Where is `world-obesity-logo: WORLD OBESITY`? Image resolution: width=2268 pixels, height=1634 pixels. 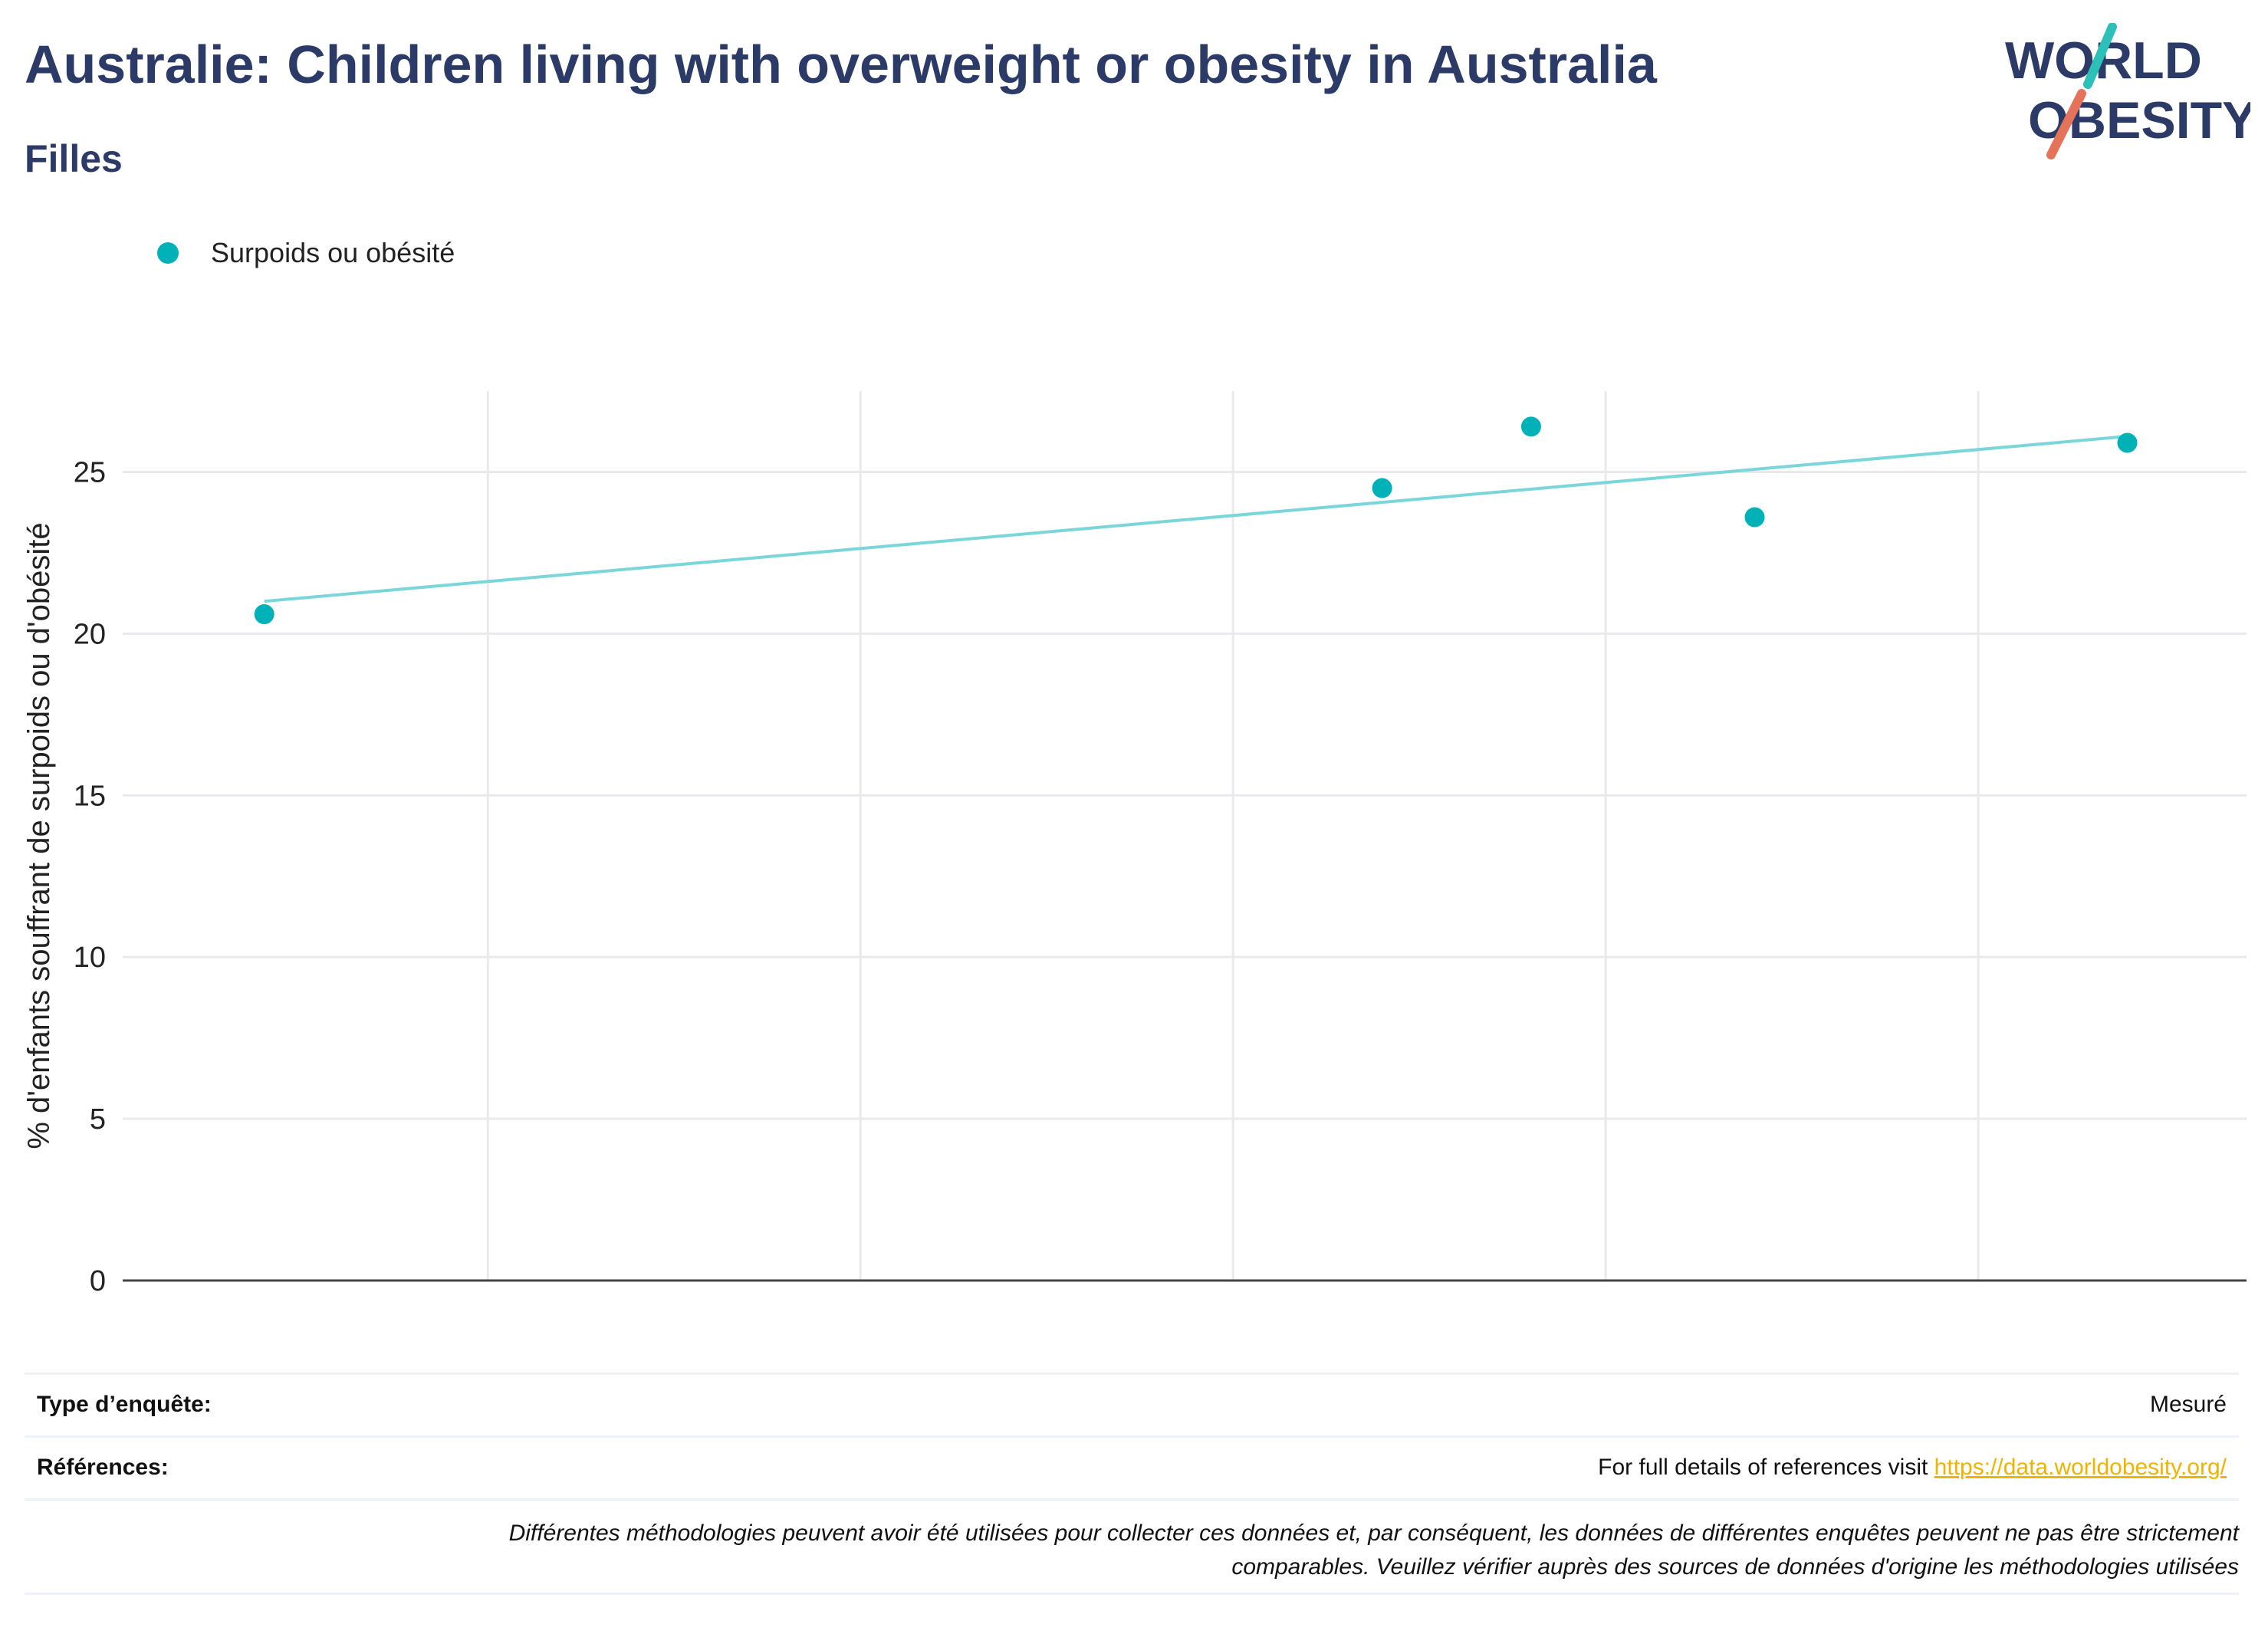 world-obesity-logo: WORLD OBESITY is located at coordinates (2127, 91).